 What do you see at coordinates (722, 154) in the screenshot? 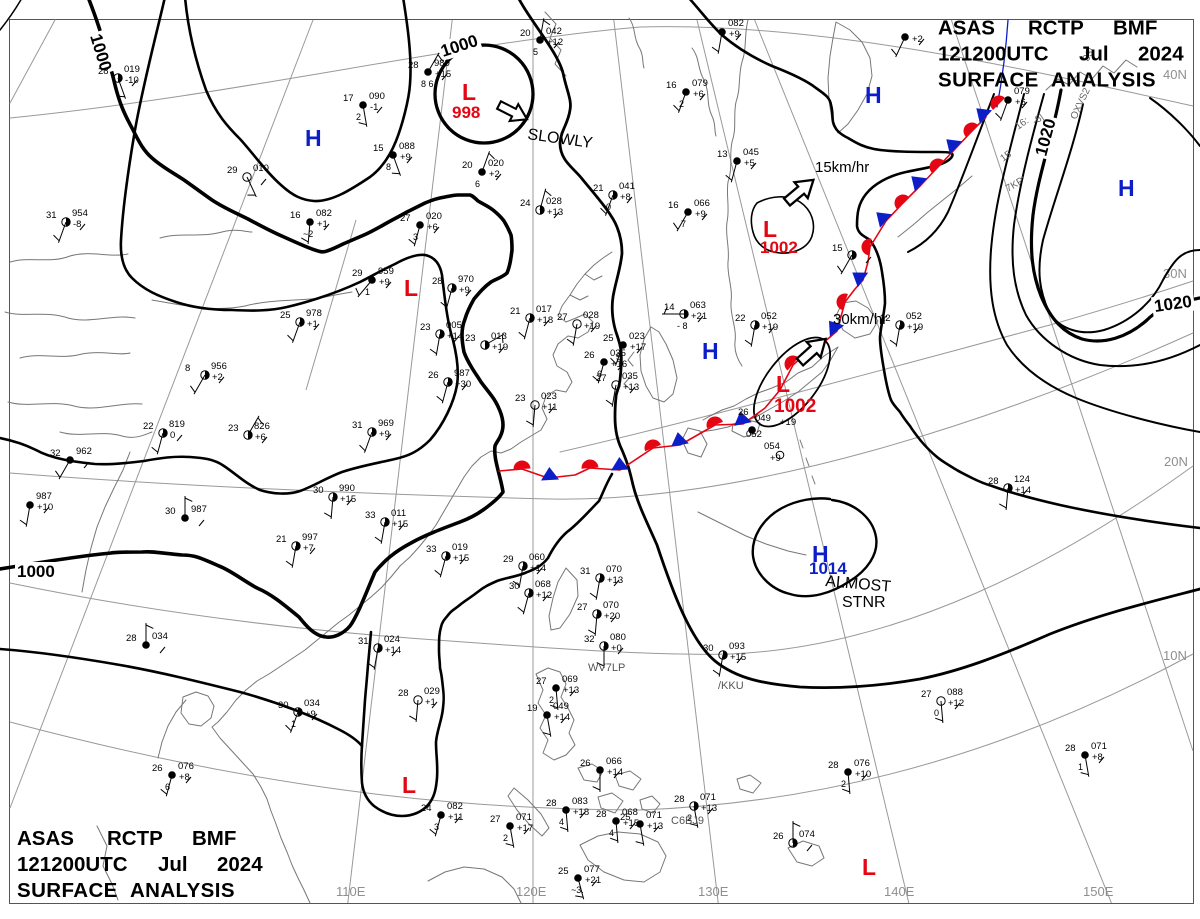
I see `svg-text: 13` at bounding box center [722, 154].